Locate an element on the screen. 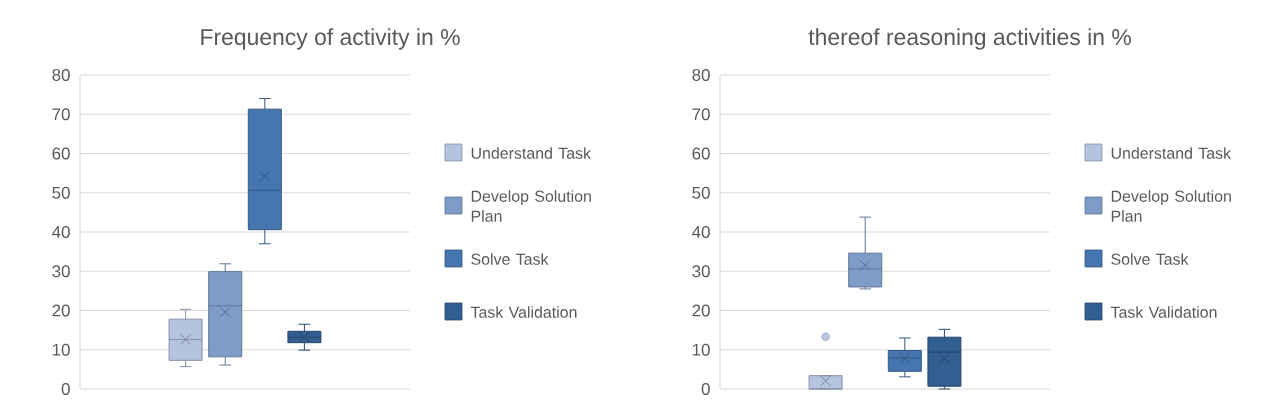 Image resolution: width=1284 pixels, height=410 pixels. chart-title: thereof reasoning activities in % is located at coordinates (969, 39).